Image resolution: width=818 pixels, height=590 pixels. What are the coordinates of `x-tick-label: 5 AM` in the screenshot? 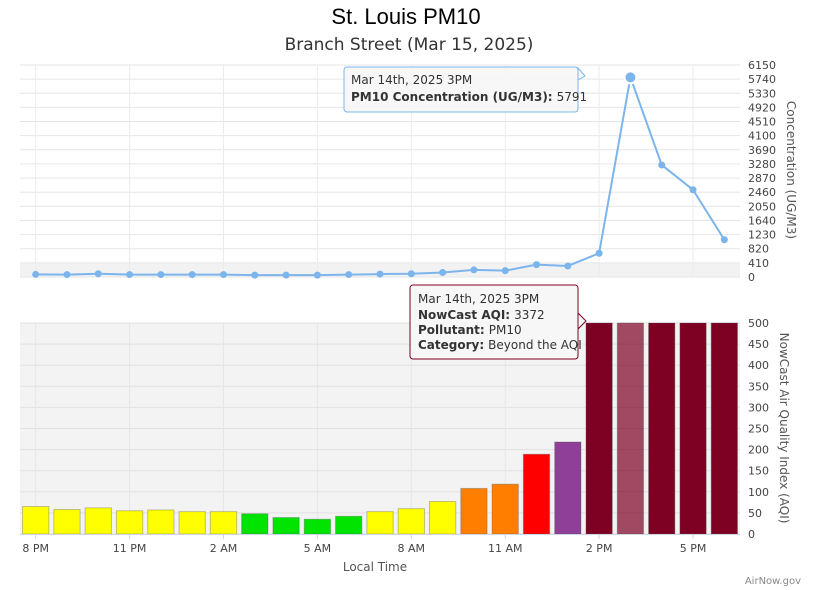 It's located at (318, 548).